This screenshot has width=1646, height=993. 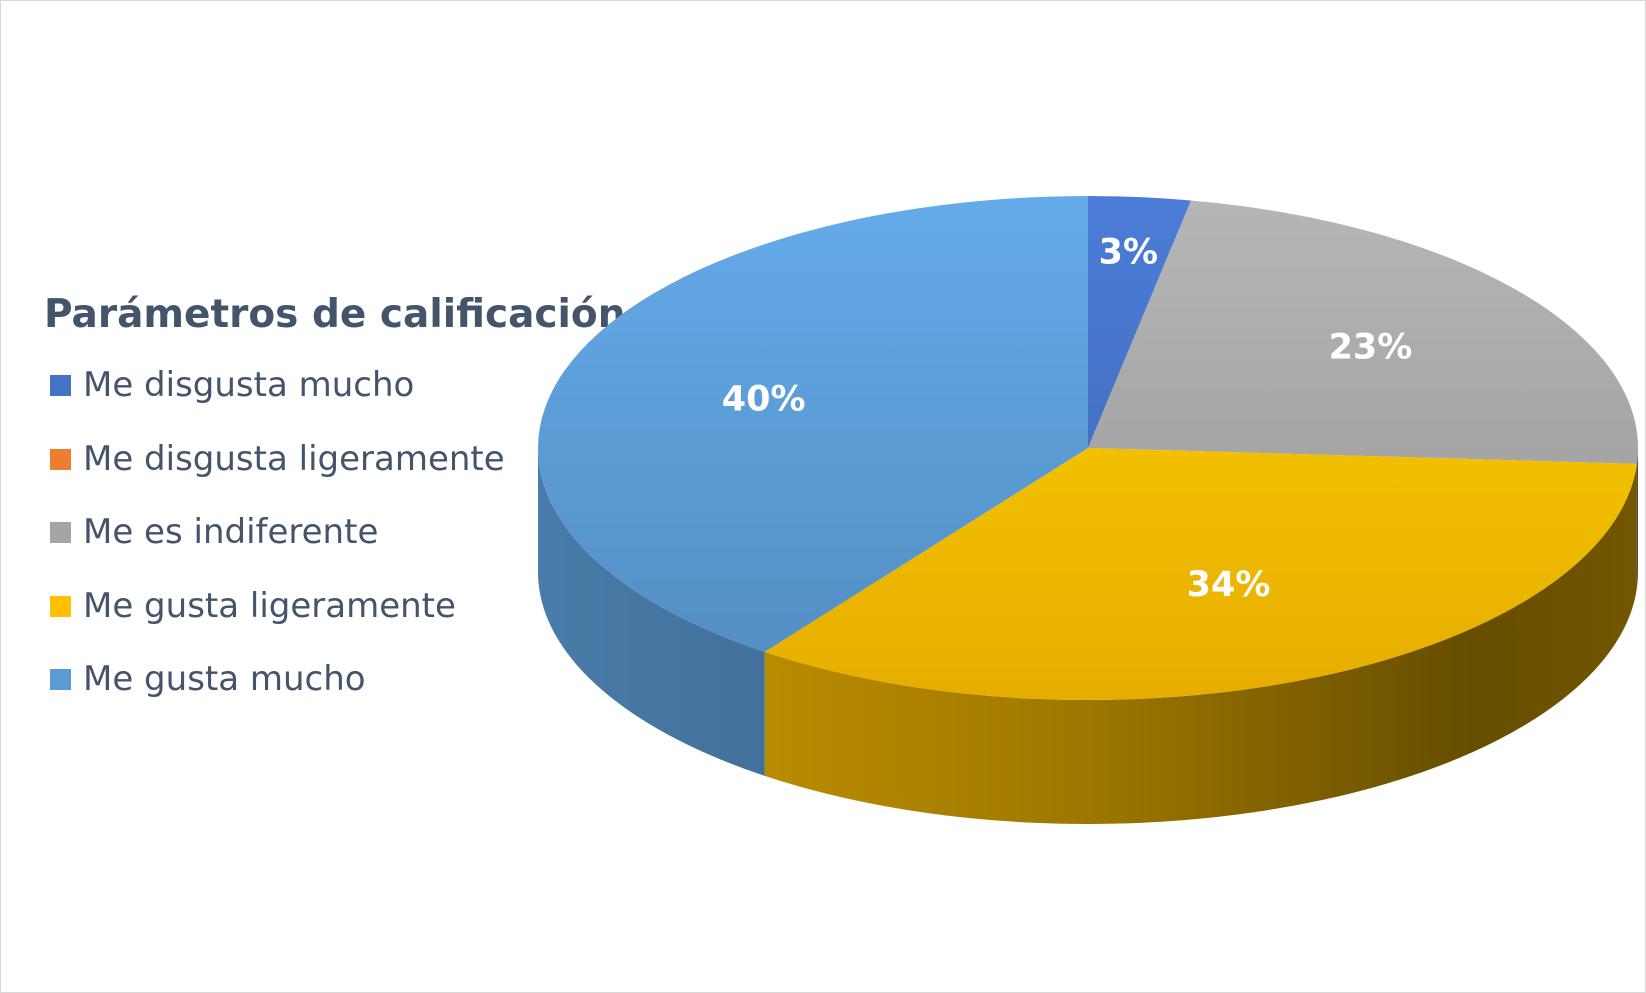 What do you see at coordinates (1371, 348) in the screenshot?
I see `data-label: 23%` at bounding box center [1371, 348].